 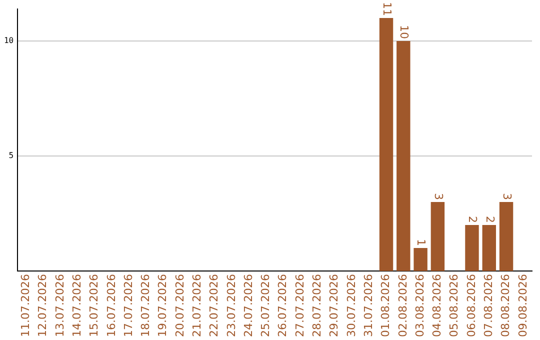 What do you see at coordinates (128, 306) in the screenshot?
I see `x-tick-label: 17.07.2026` at bounding box center [128, 306].